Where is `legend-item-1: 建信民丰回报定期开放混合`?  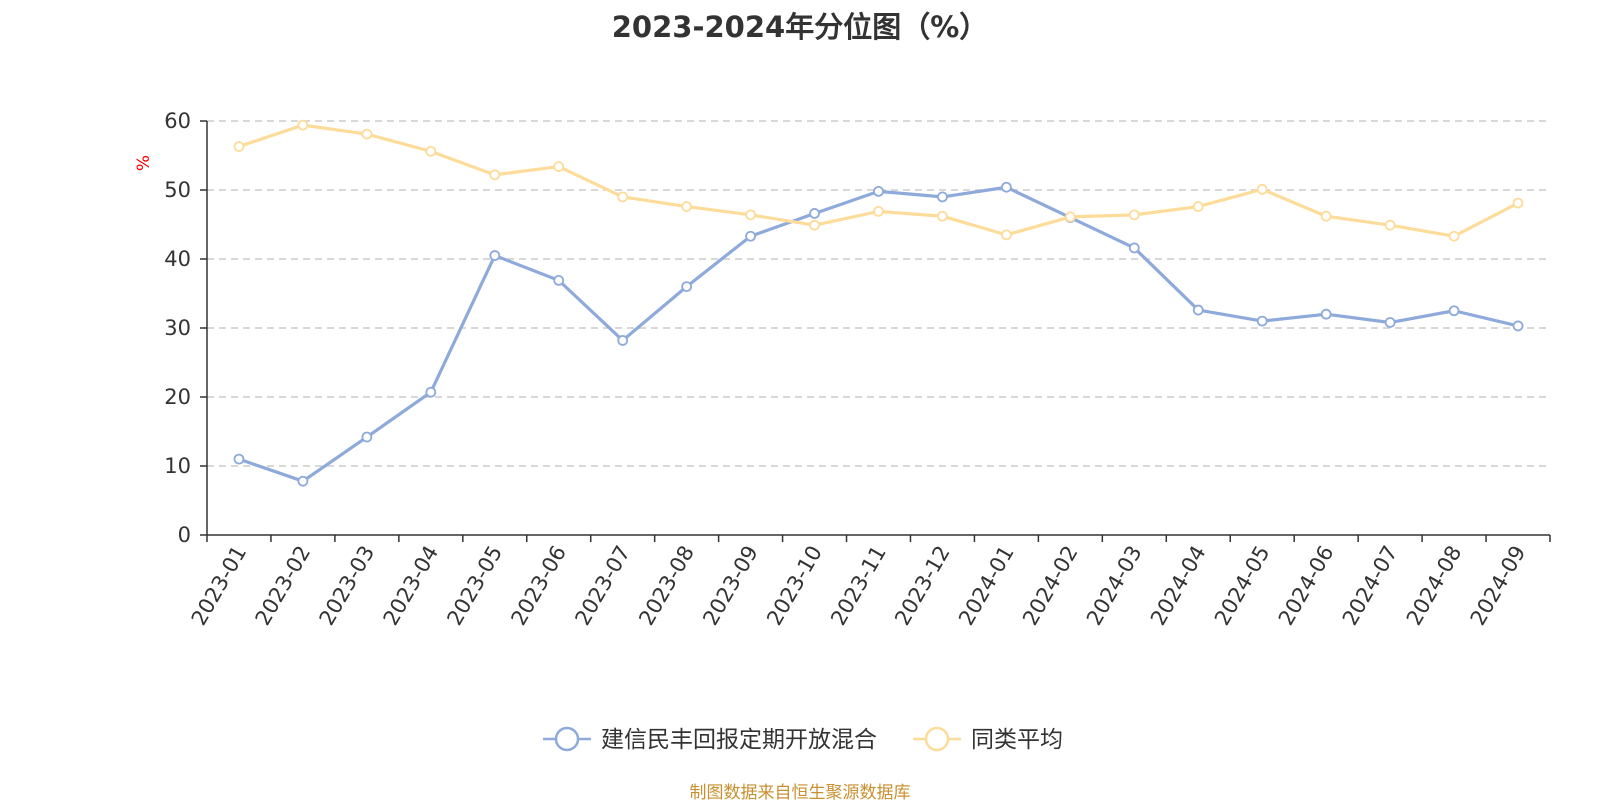
legend-item-1: 建信民丰回报定期开放混合 is located at coordinates (710, 739).